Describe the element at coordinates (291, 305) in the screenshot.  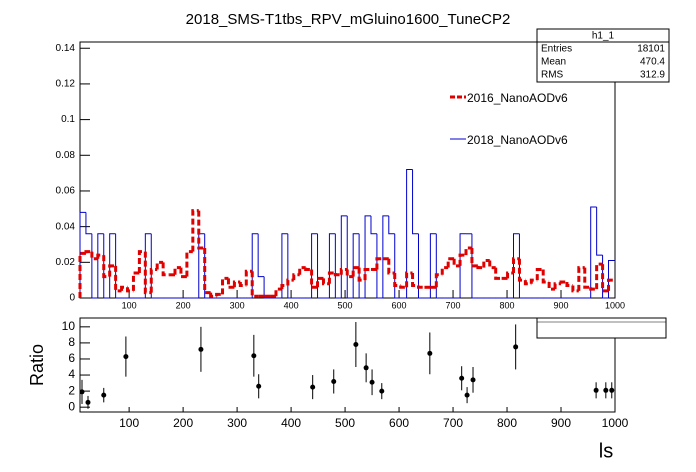
I see `x-tick-label: 400` at that location.